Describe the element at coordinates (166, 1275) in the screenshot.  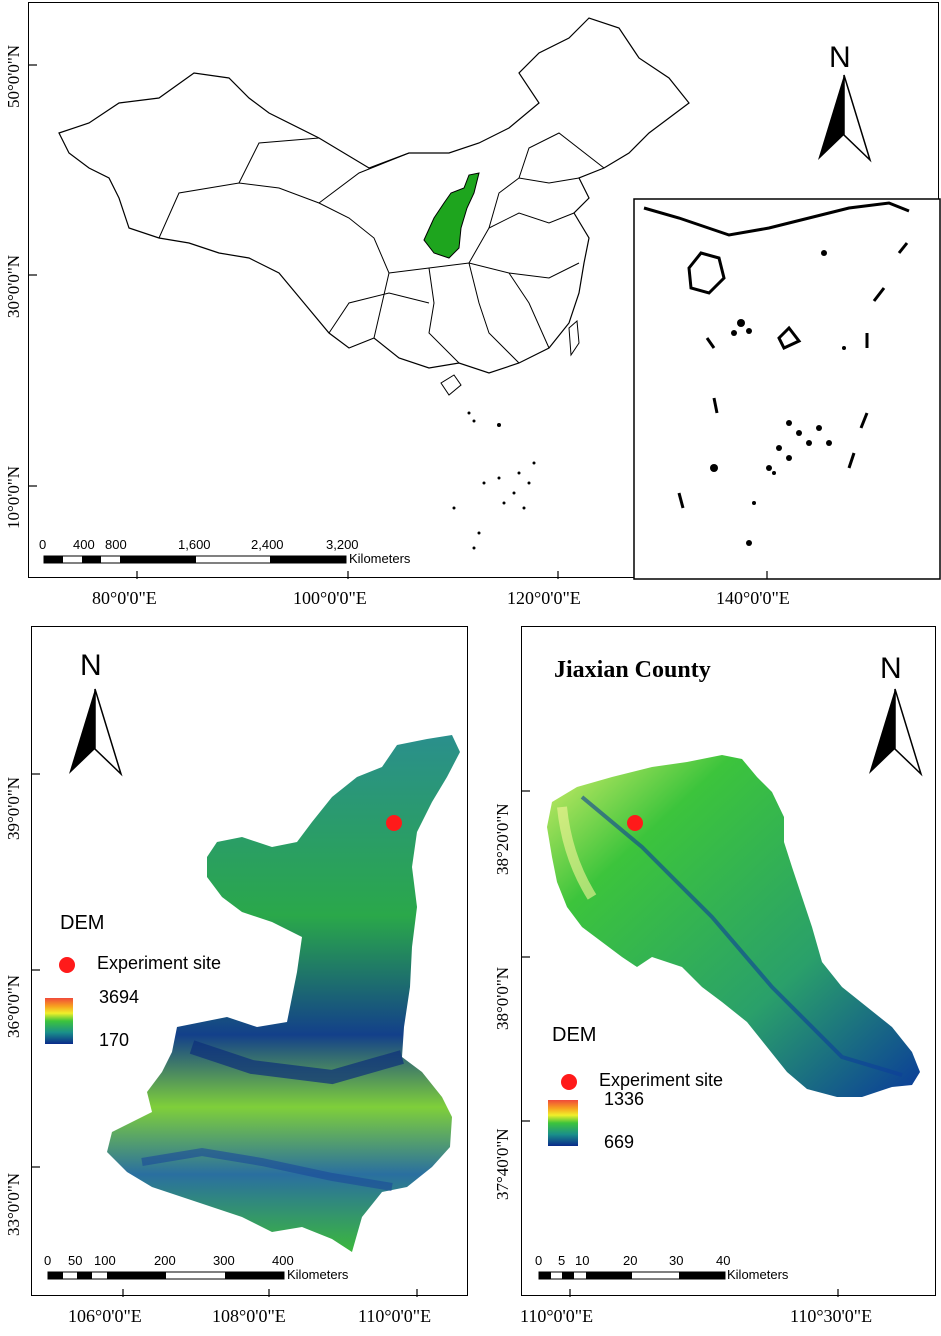
I see `sx-scale-bar` at that location.